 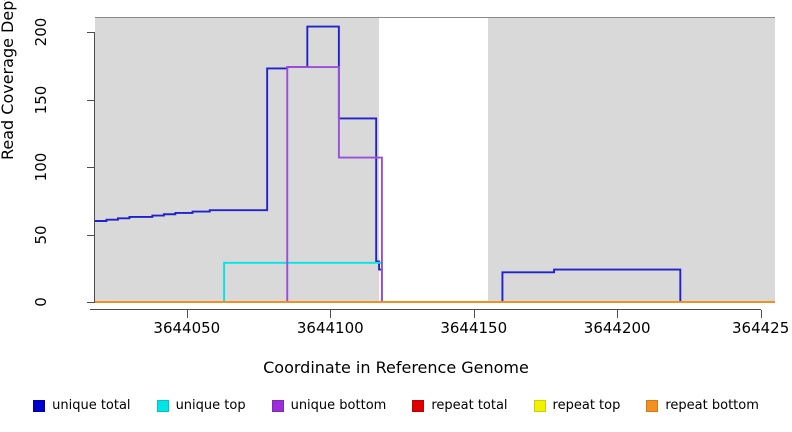 I want to click on legend-item-repeat-bottom: repeat bottom, so click(x=702, y=405).